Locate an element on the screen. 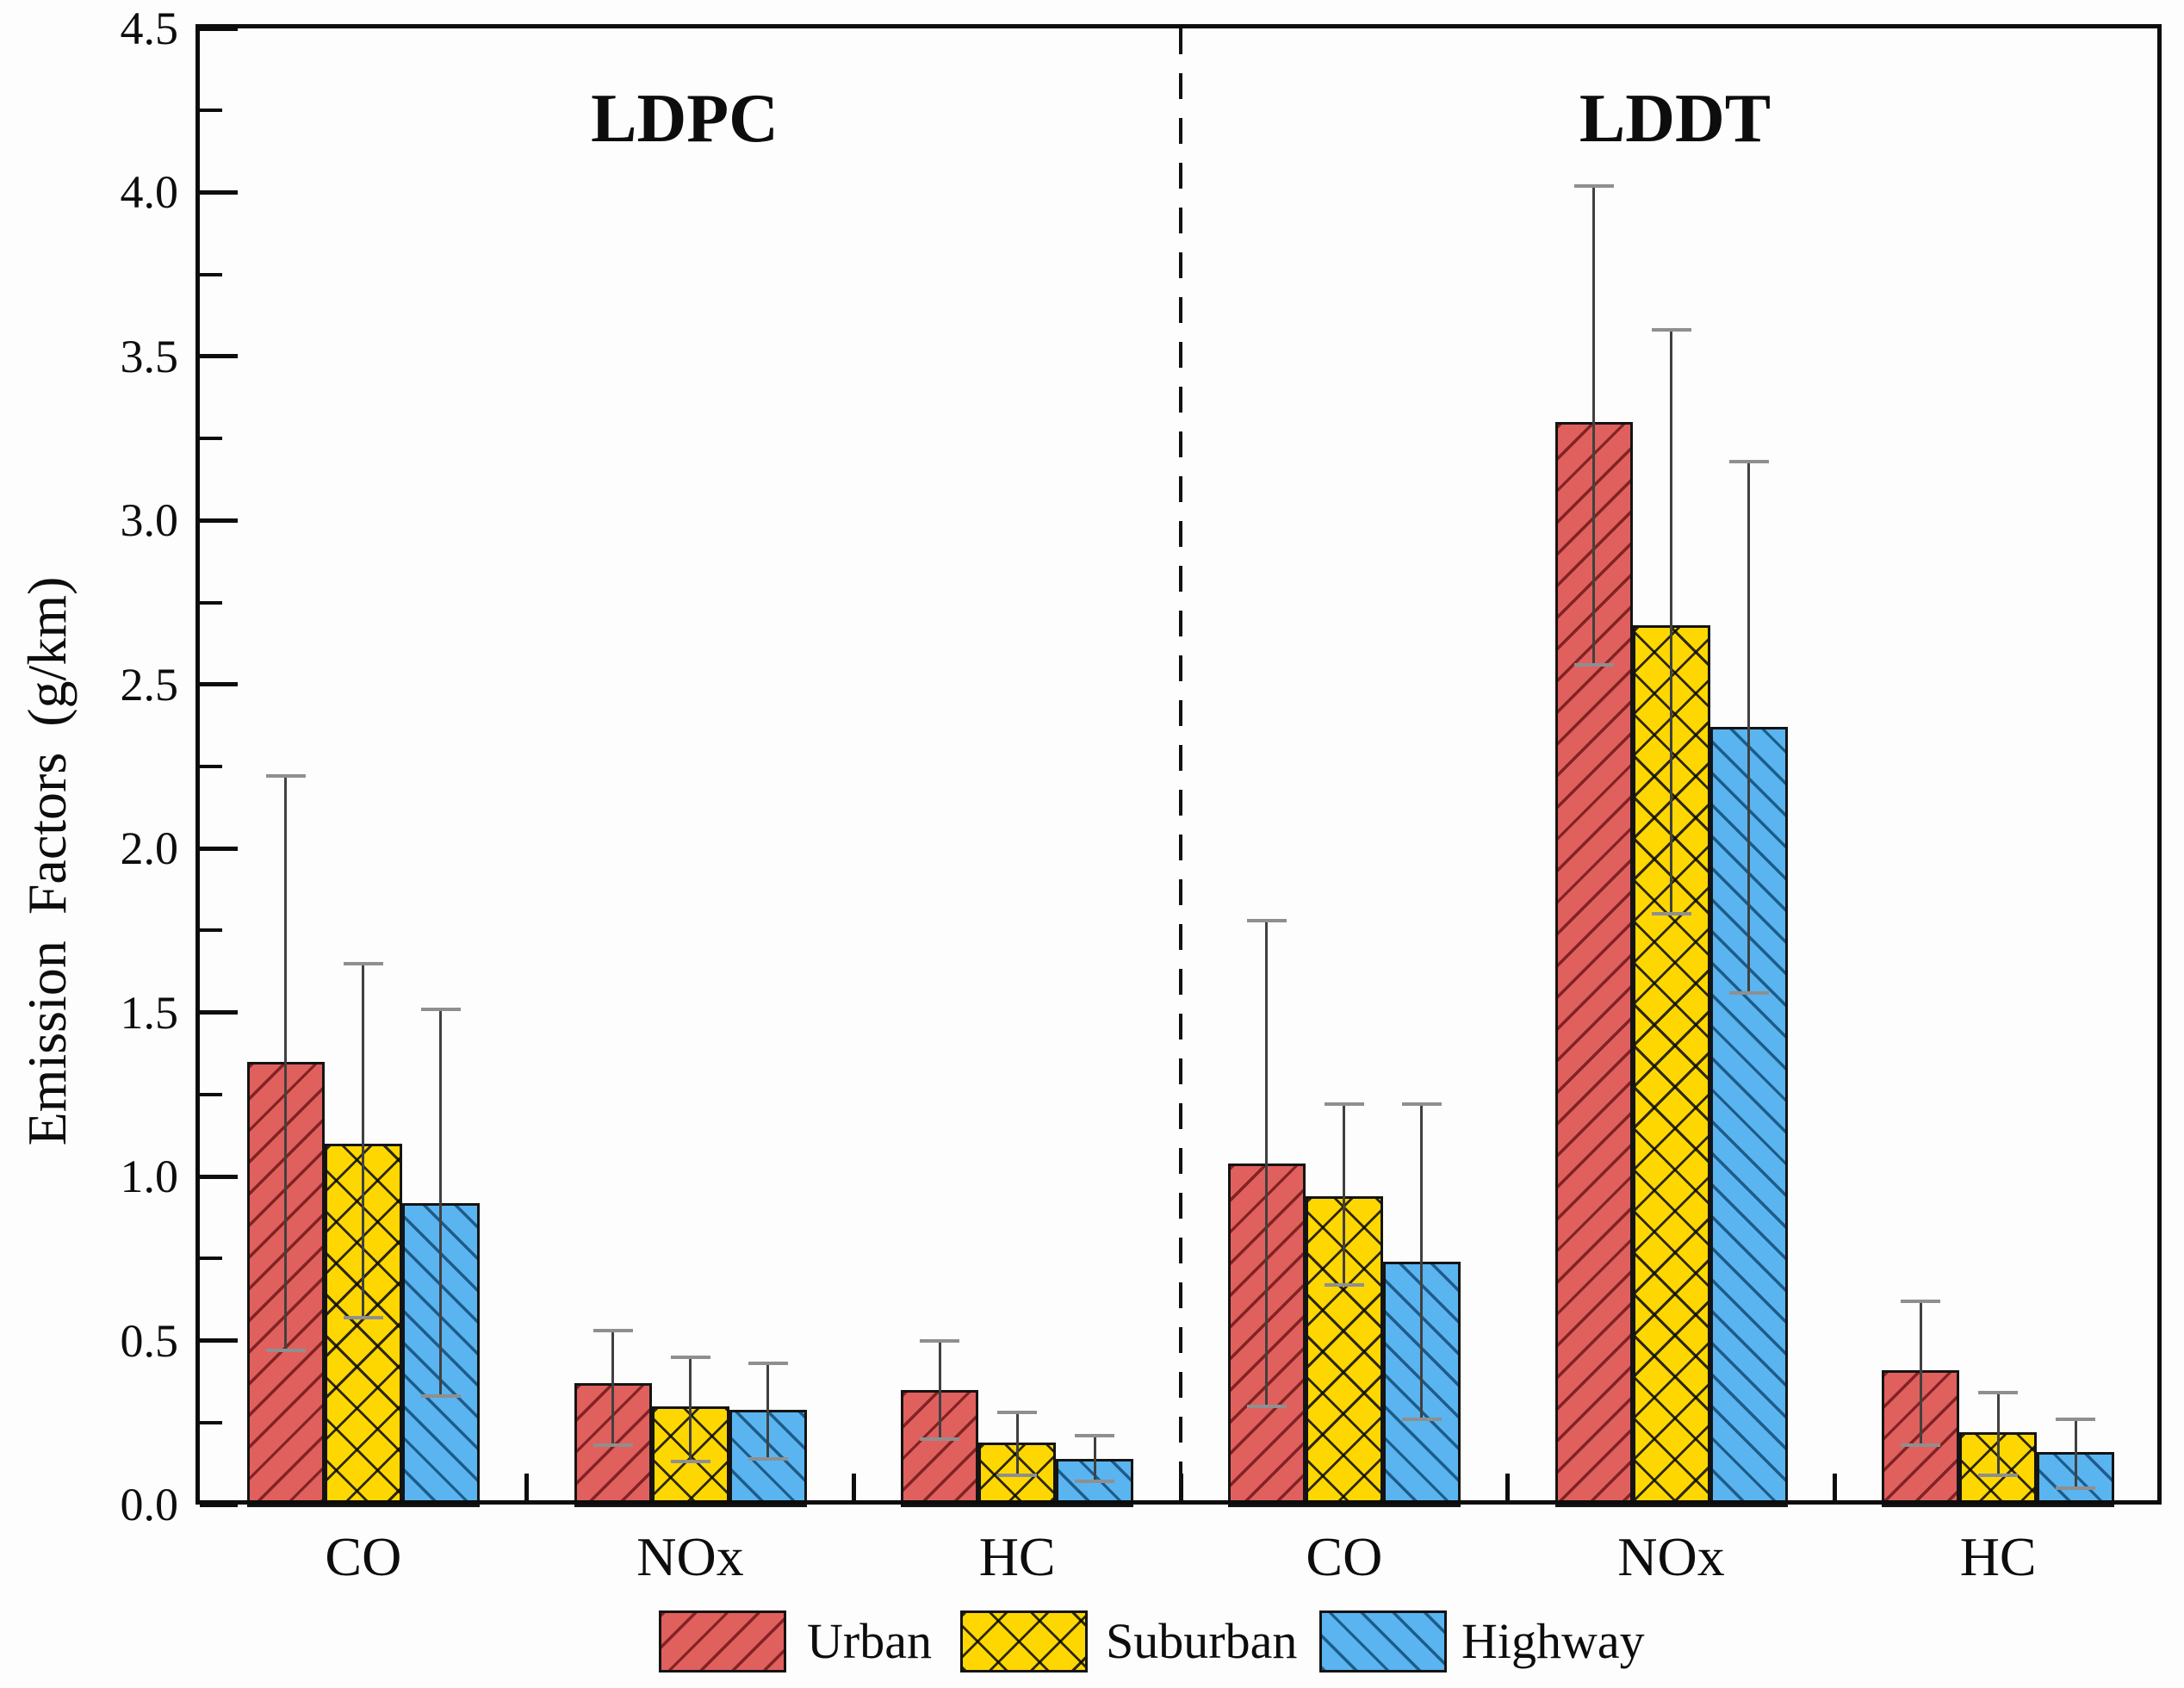 The height and width of the screenshot is (1688, 2184). x-category-label: CO is located at coordinates (1344, 1556).